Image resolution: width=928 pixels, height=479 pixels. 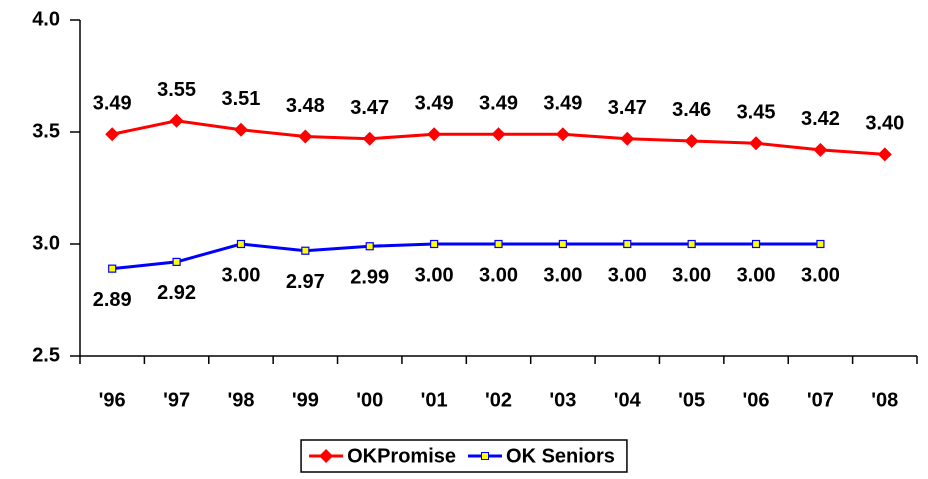 I want to click on y-tick-label: 3.0, so click(x=46, y=243).